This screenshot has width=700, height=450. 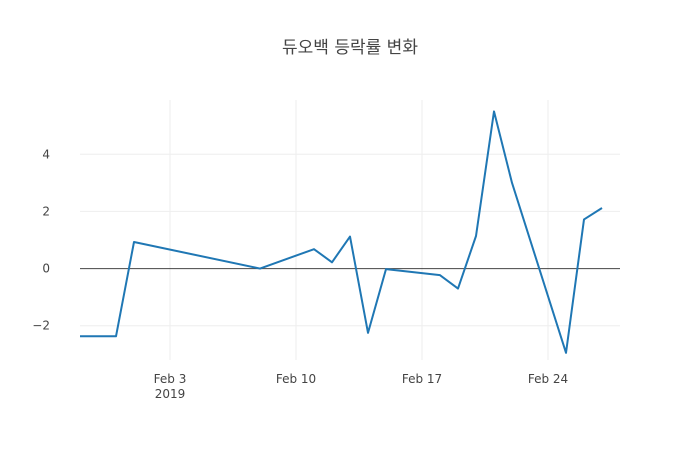 What do you see at coordinates (170, 379) in the screenshot?
I see `x-tick-label: Feb 3` at bounding box center [170, 379].